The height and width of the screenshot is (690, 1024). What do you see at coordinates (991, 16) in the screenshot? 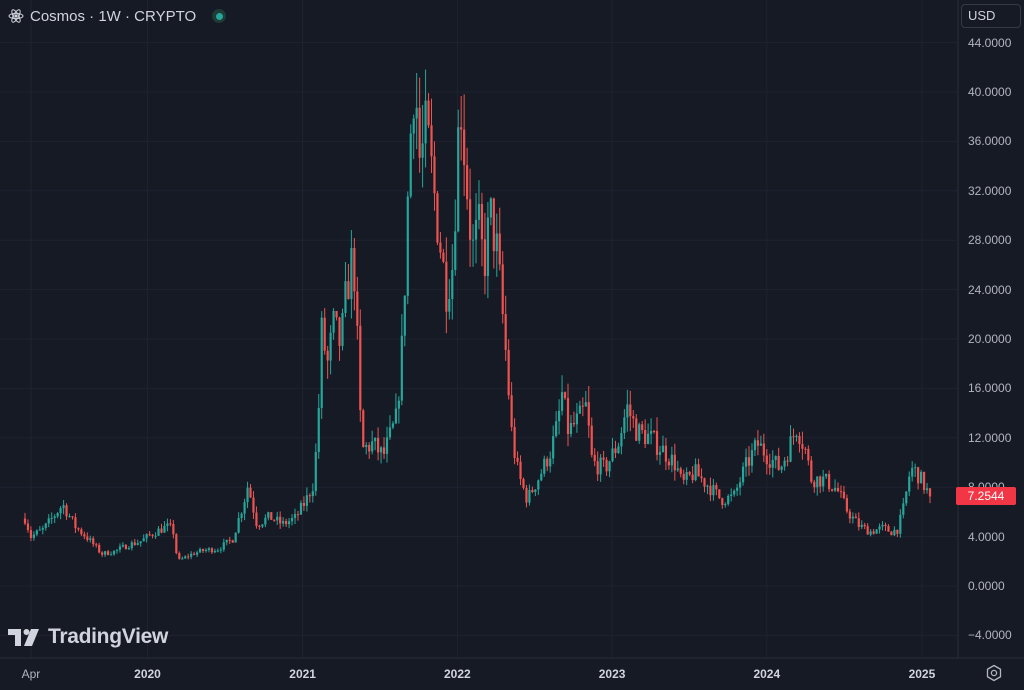
I see `currency-button: USD` at bounding box center [991, 16].